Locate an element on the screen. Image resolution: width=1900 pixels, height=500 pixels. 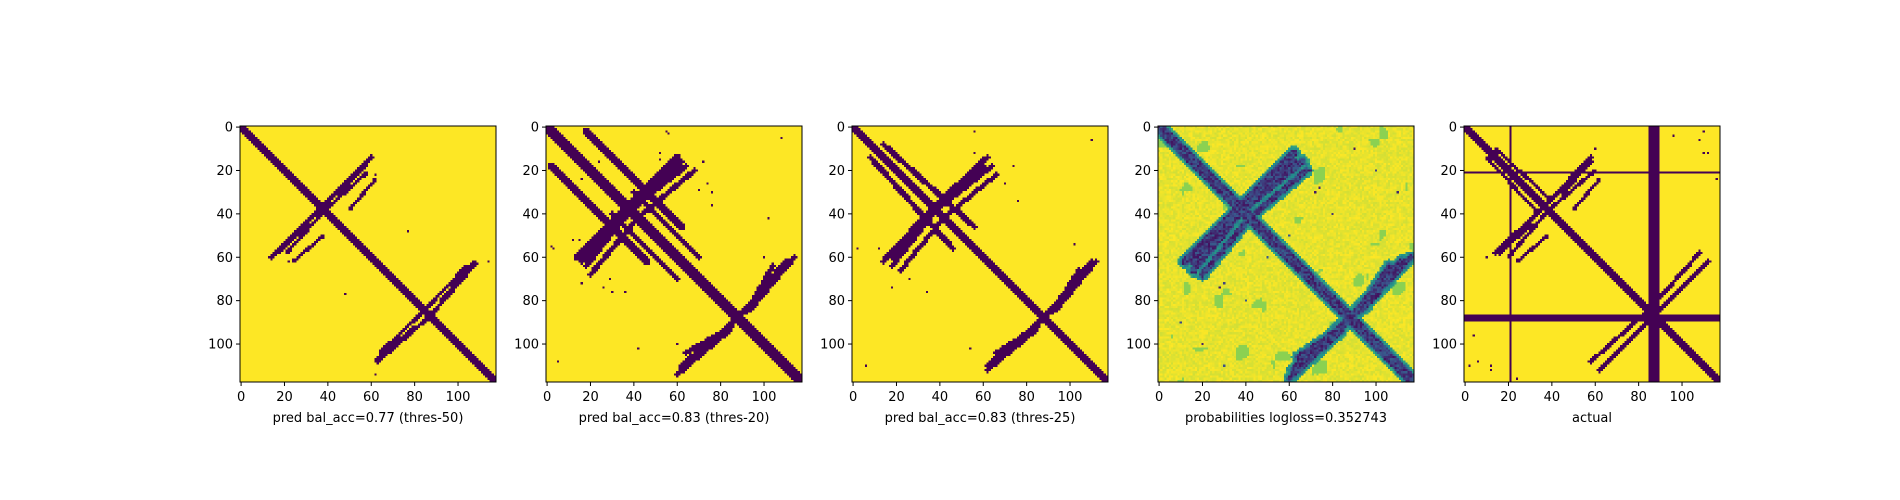
x-axis-label: probabilities logloss=0.352743 is located at coordinates (1286, 418).